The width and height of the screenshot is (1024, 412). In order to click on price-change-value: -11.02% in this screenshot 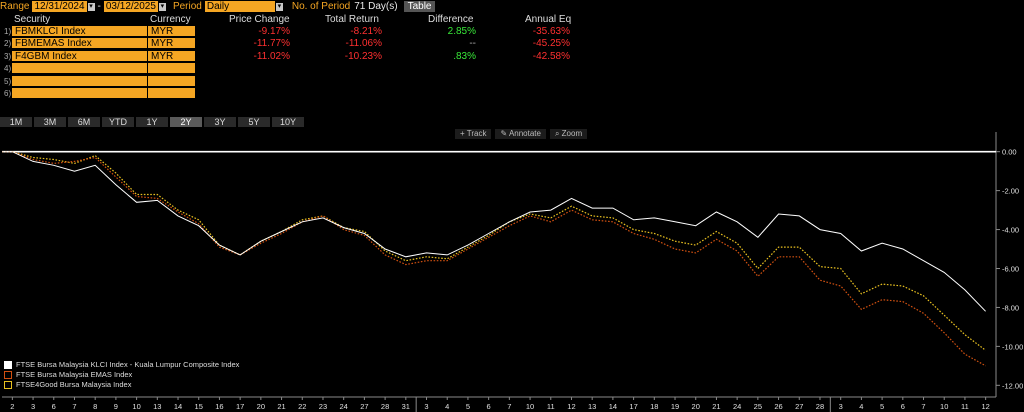, I will do `click(271, 56)`.